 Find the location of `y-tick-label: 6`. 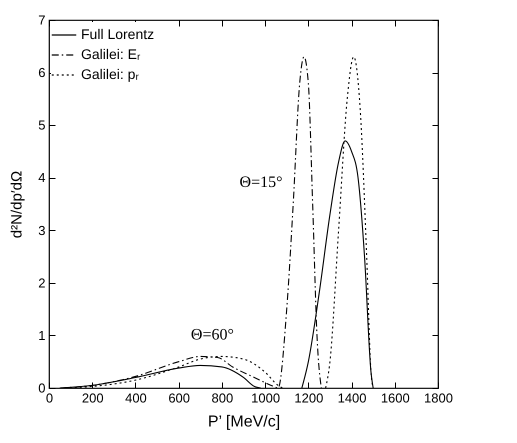

y-tick-label: 6 is located at coordinates (42, 72).